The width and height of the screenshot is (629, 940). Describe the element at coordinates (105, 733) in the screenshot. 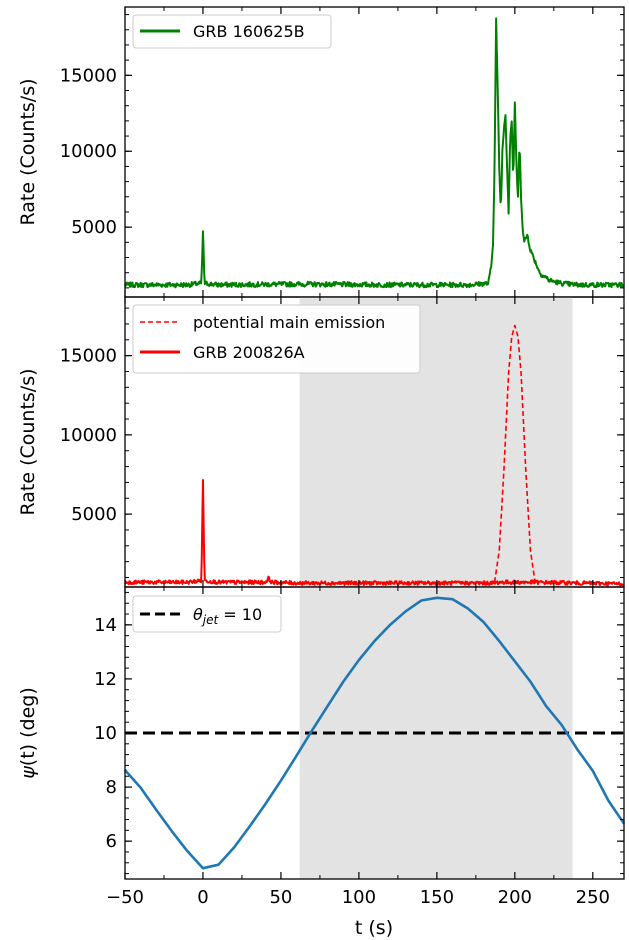

I see `bottom-ytick-label: 10` at that location.